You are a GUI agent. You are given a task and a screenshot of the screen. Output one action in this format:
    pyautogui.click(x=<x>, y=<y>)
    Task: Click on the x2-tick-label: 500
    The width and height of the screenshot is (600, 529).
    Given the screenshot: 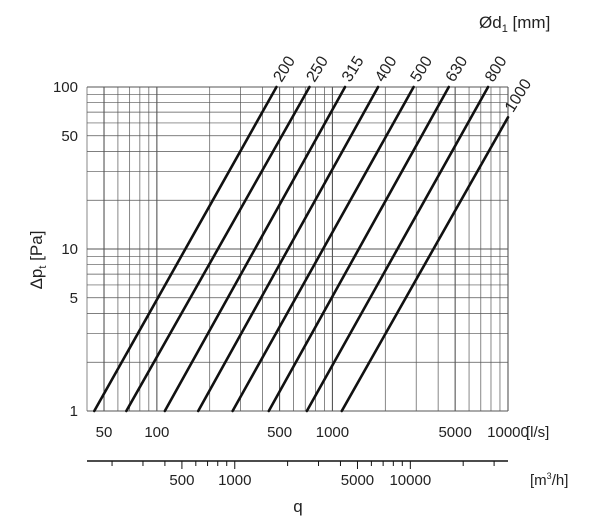 What is the action you would take?
    pyautogui.click(x=181, y=480)
    